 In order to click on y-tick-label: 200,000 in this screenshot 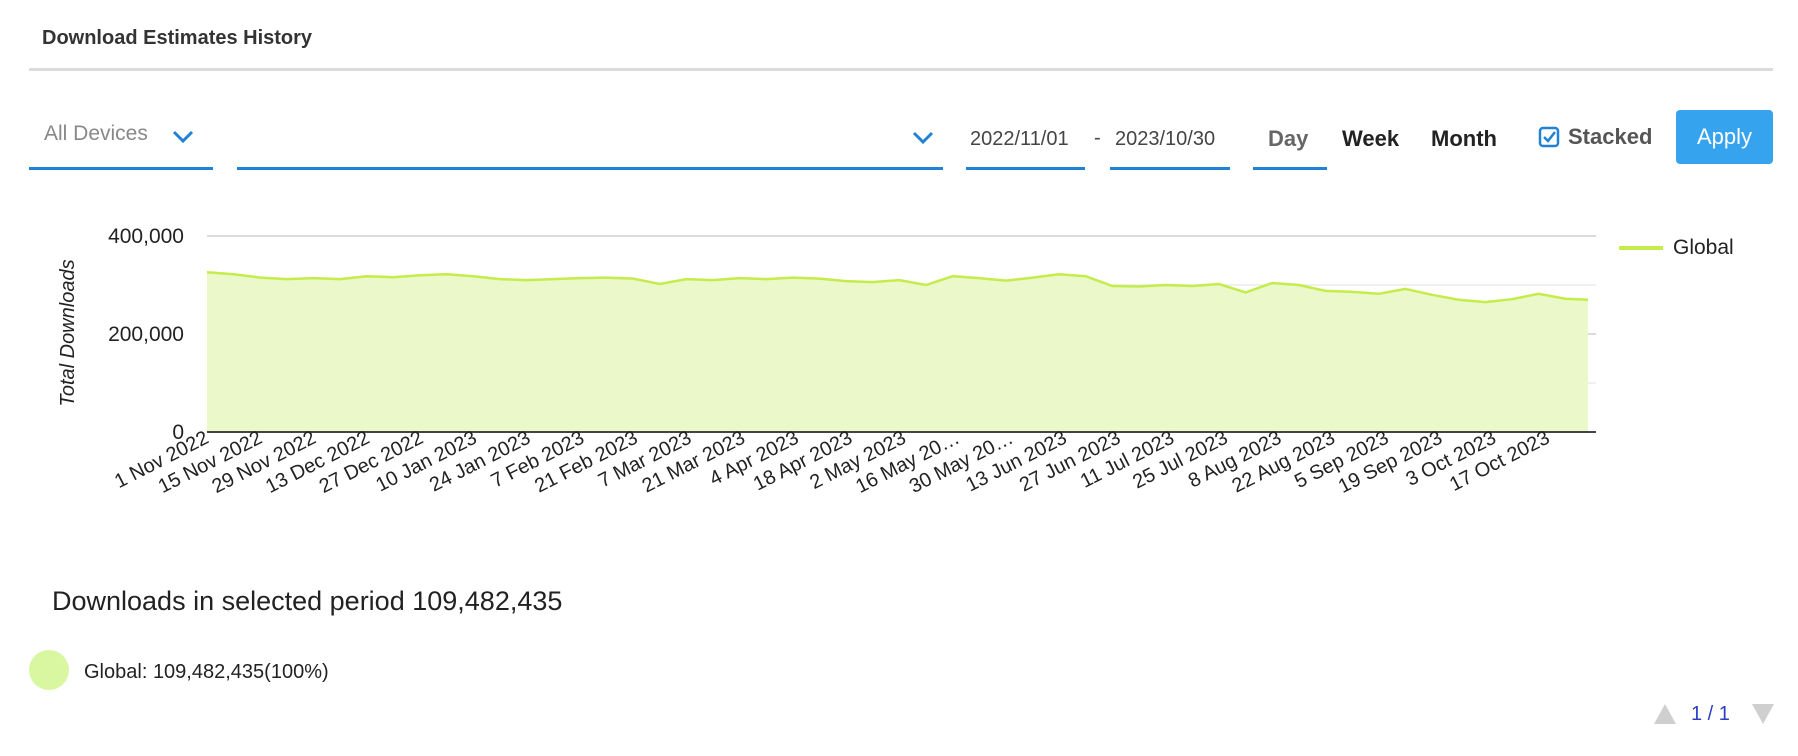, I will do `click(146, 334)`.